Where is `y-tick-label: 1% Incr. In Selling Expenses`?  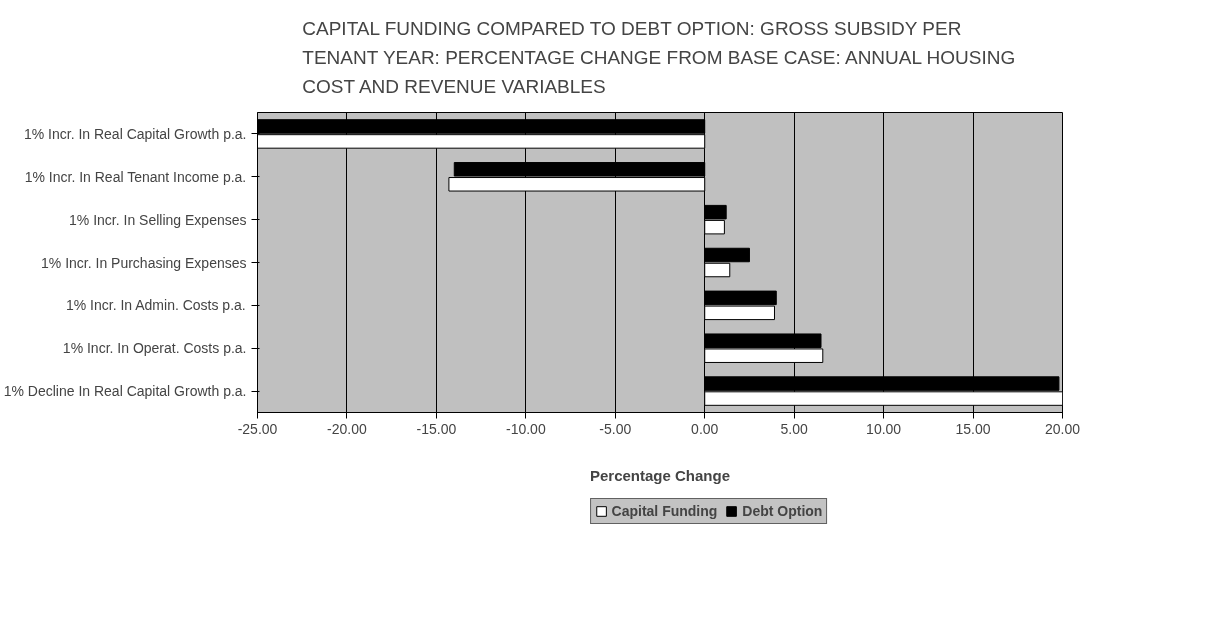
y-tick-label: 1% Incr. In Selling Expenses is located at coordinates (158, 219).